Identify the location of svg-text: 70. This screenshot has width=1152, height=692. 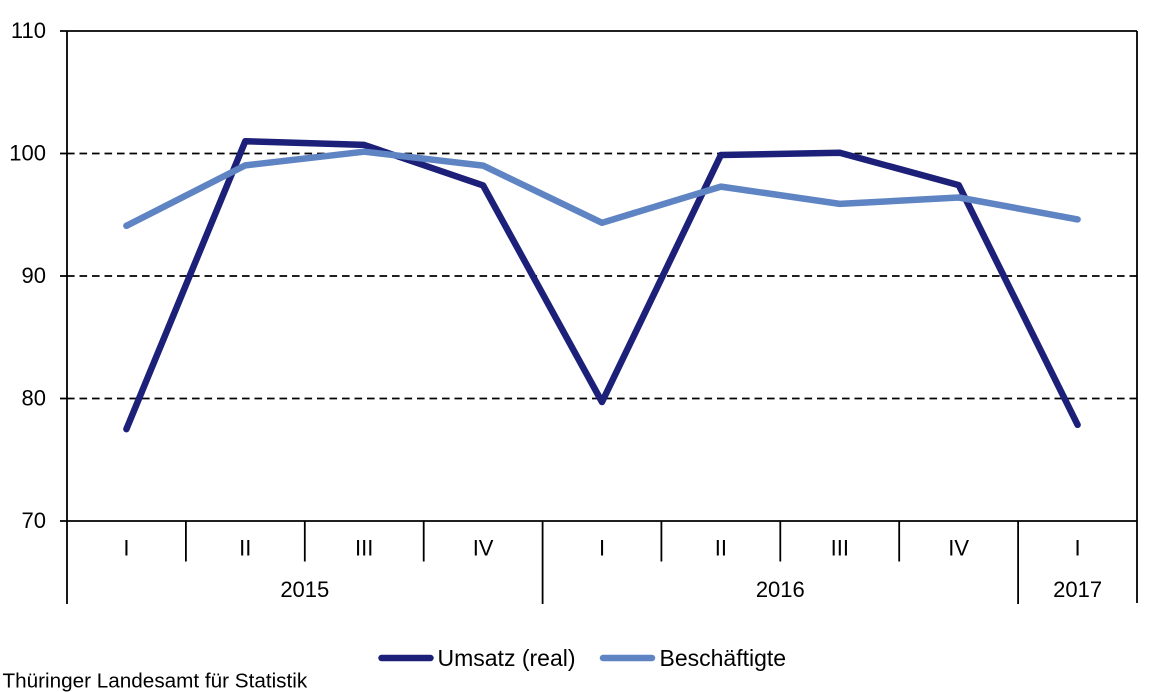
(34, 520).